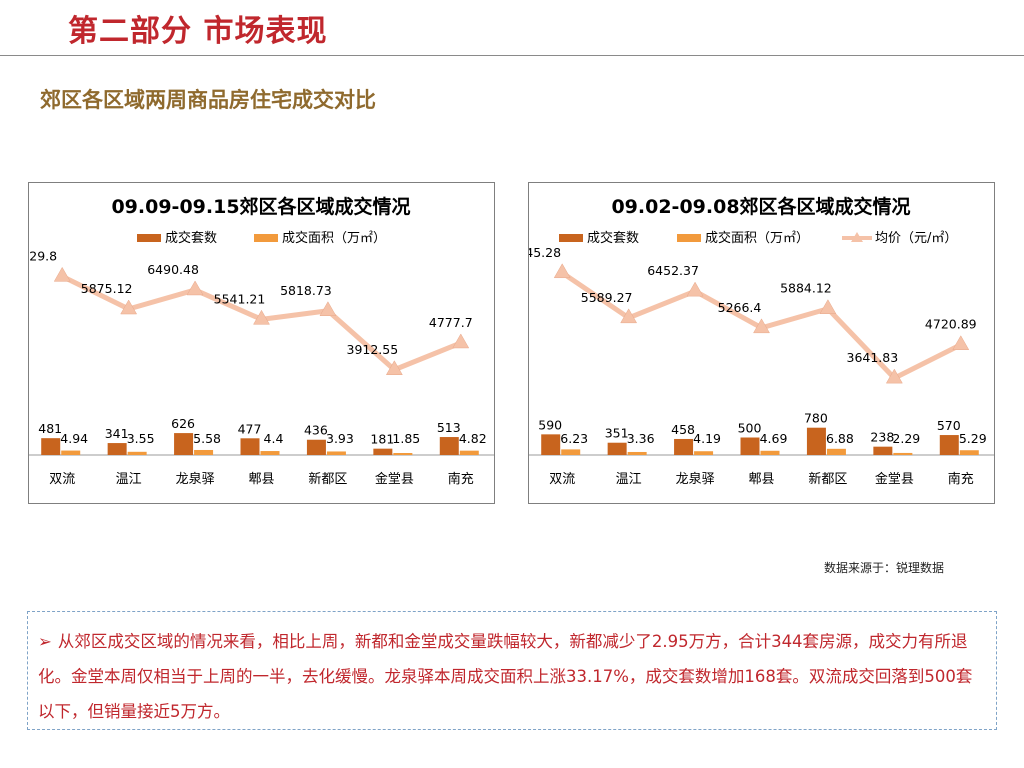  I want to click on area-label: 3.36, so click(641, 438).